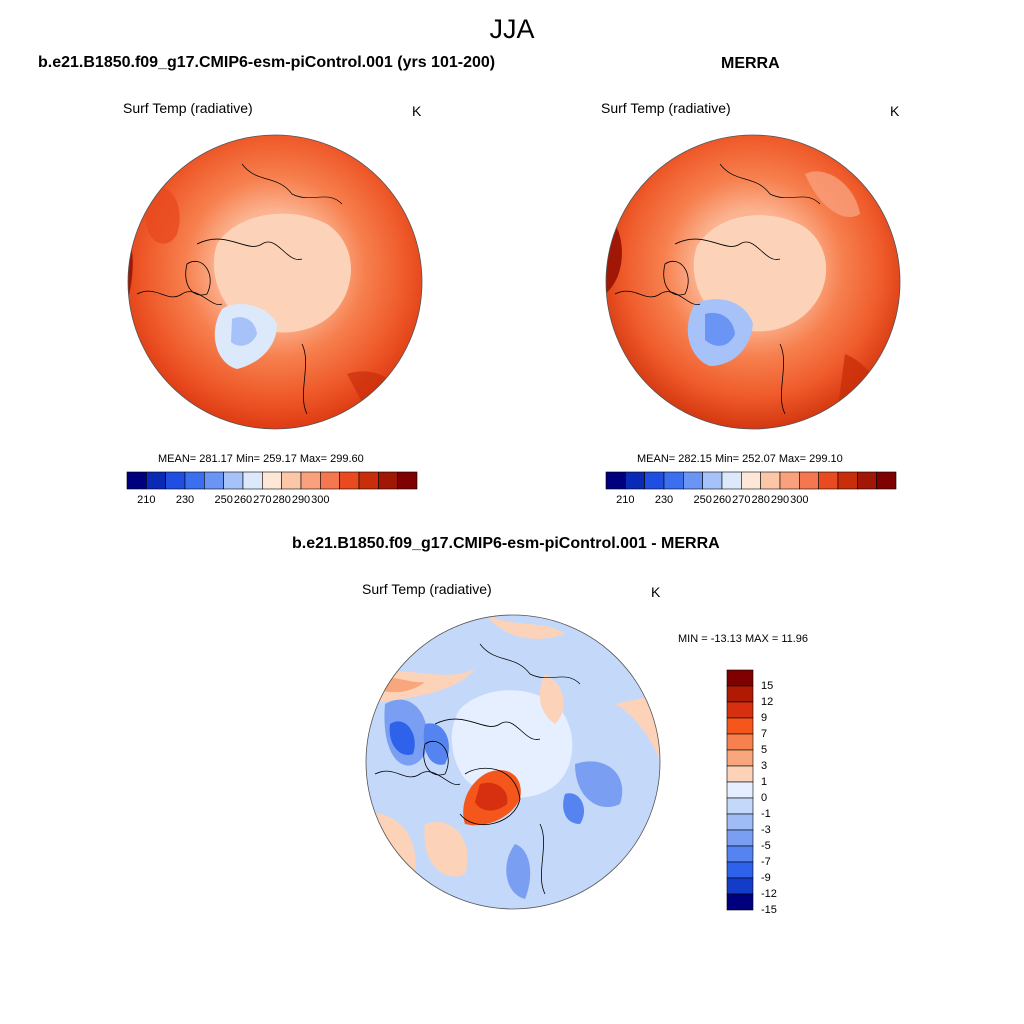  Describe the element at coordinates (764, 734) in the screenshot. I see `colorbar-tick-label: 7` at that location.